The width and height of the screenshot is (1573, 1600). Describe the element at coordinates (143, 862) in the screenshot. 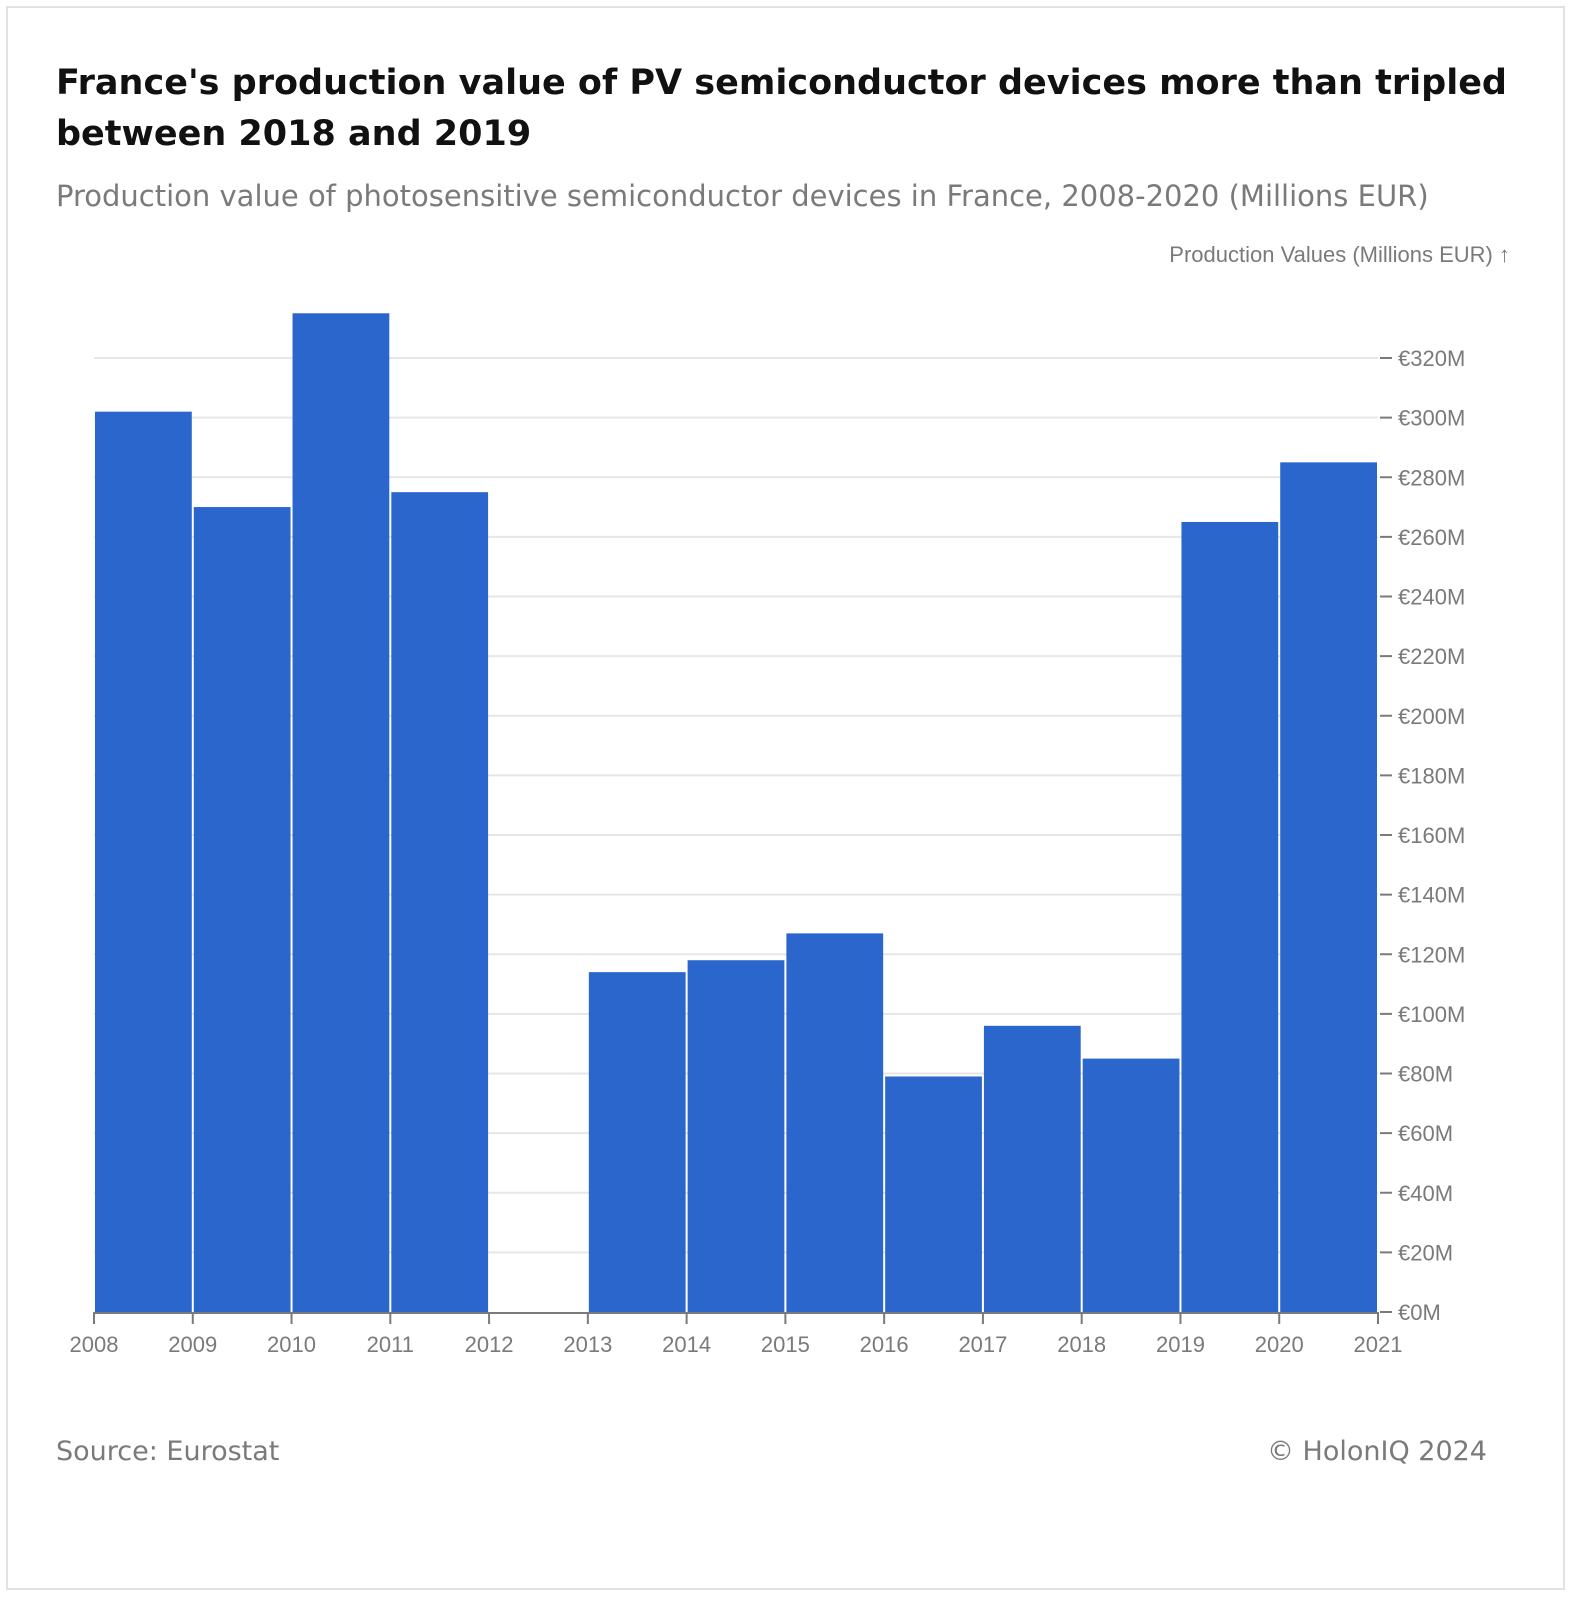

I see `bar-2008` at that location.